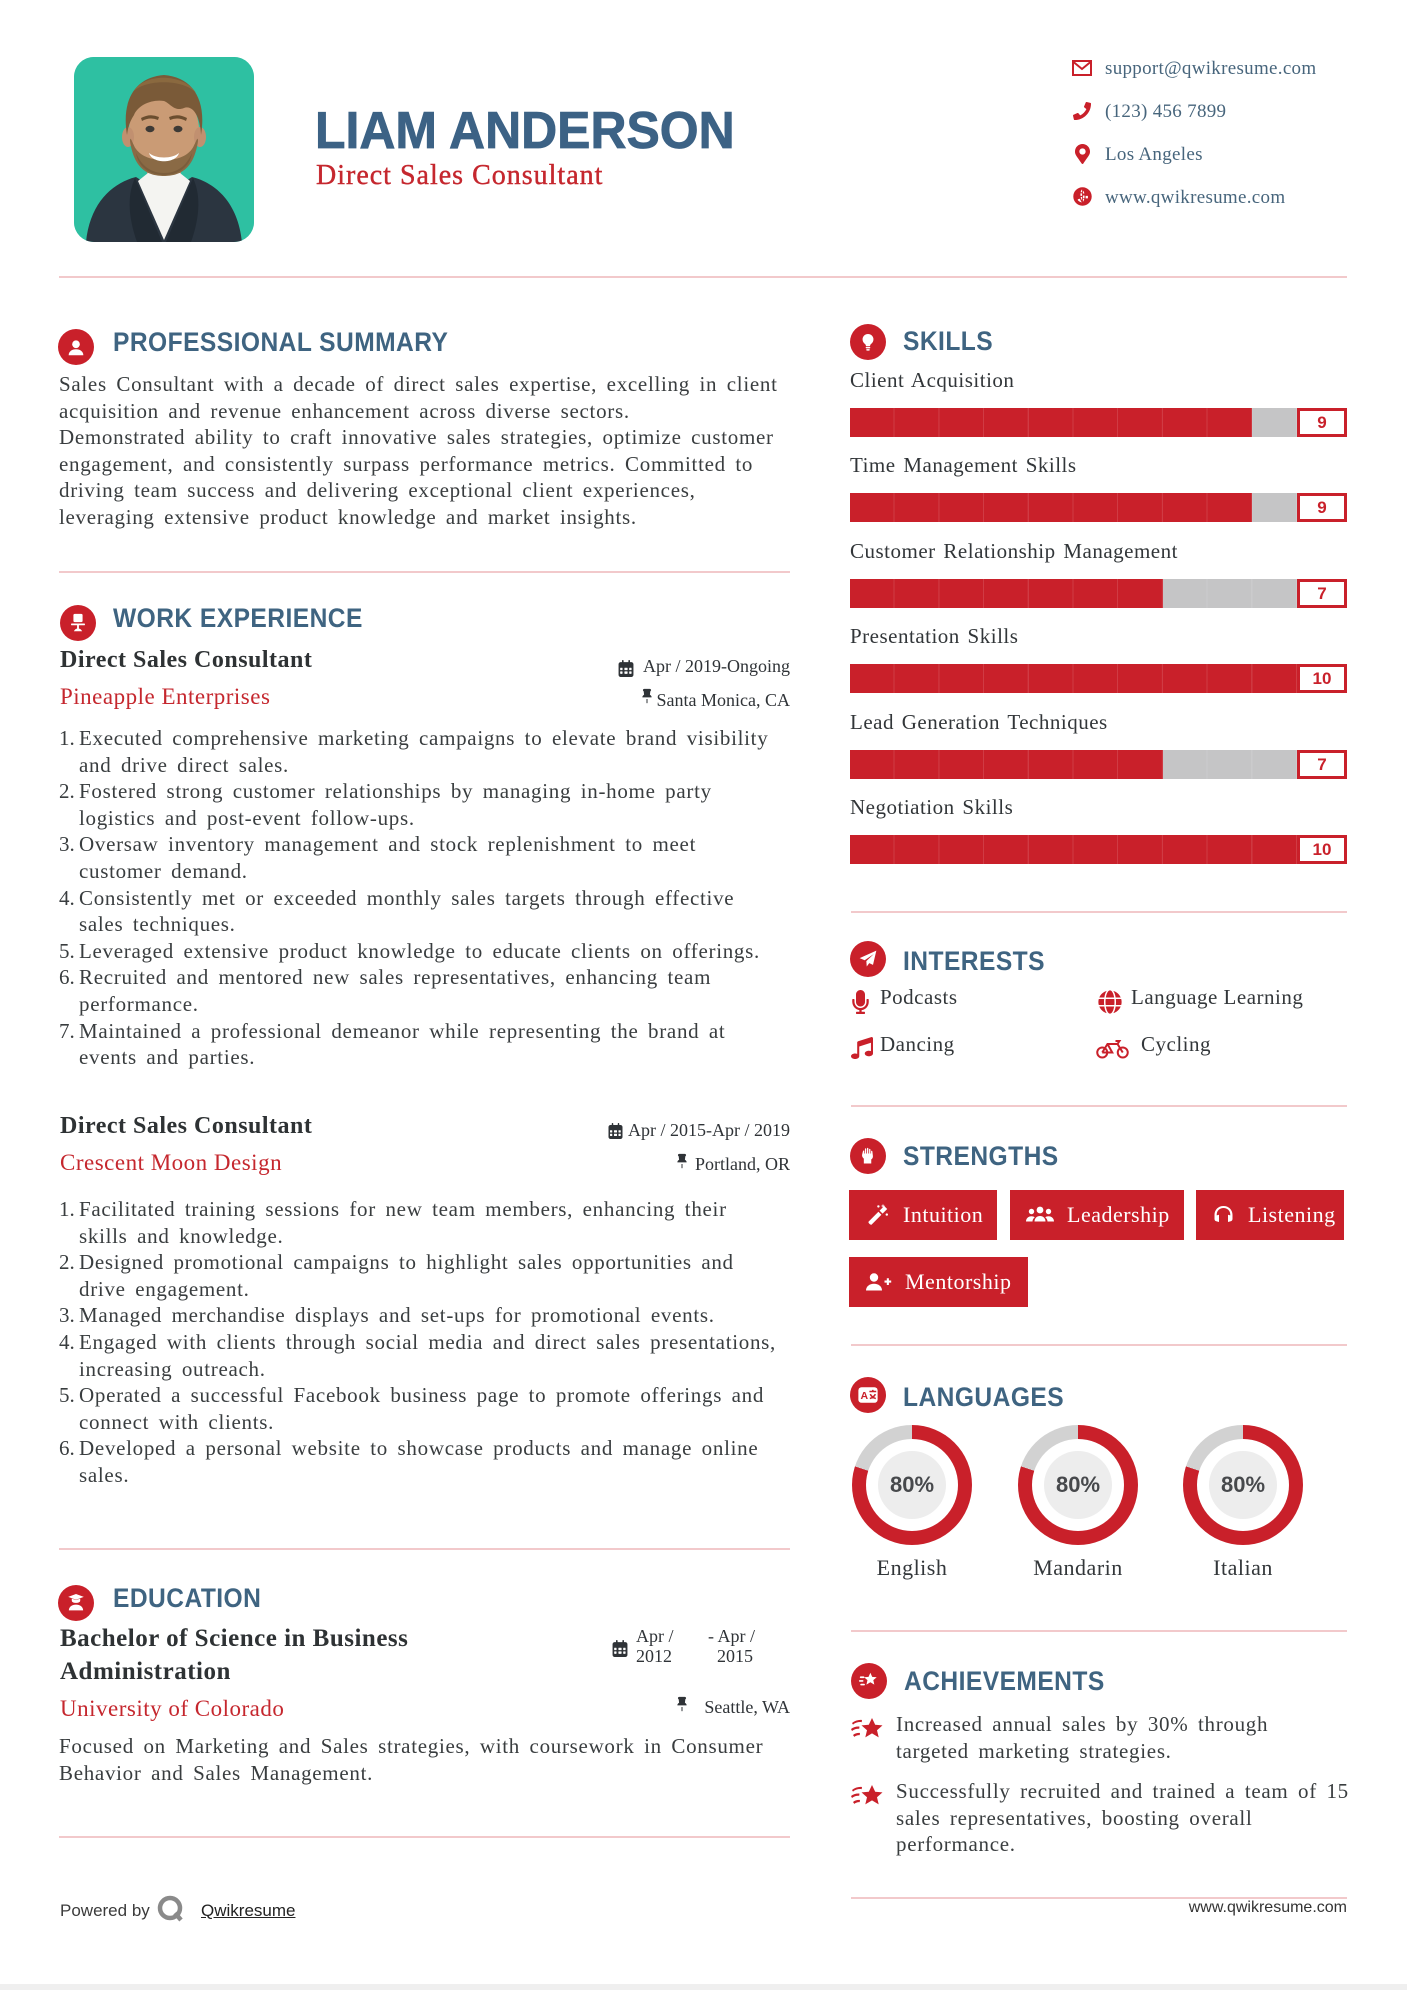 The height and width of the screenshot is (1990, 1407). Describe the element at coordinates (864, 1396) in the screenshot. I see `svg-text: A` at that location.